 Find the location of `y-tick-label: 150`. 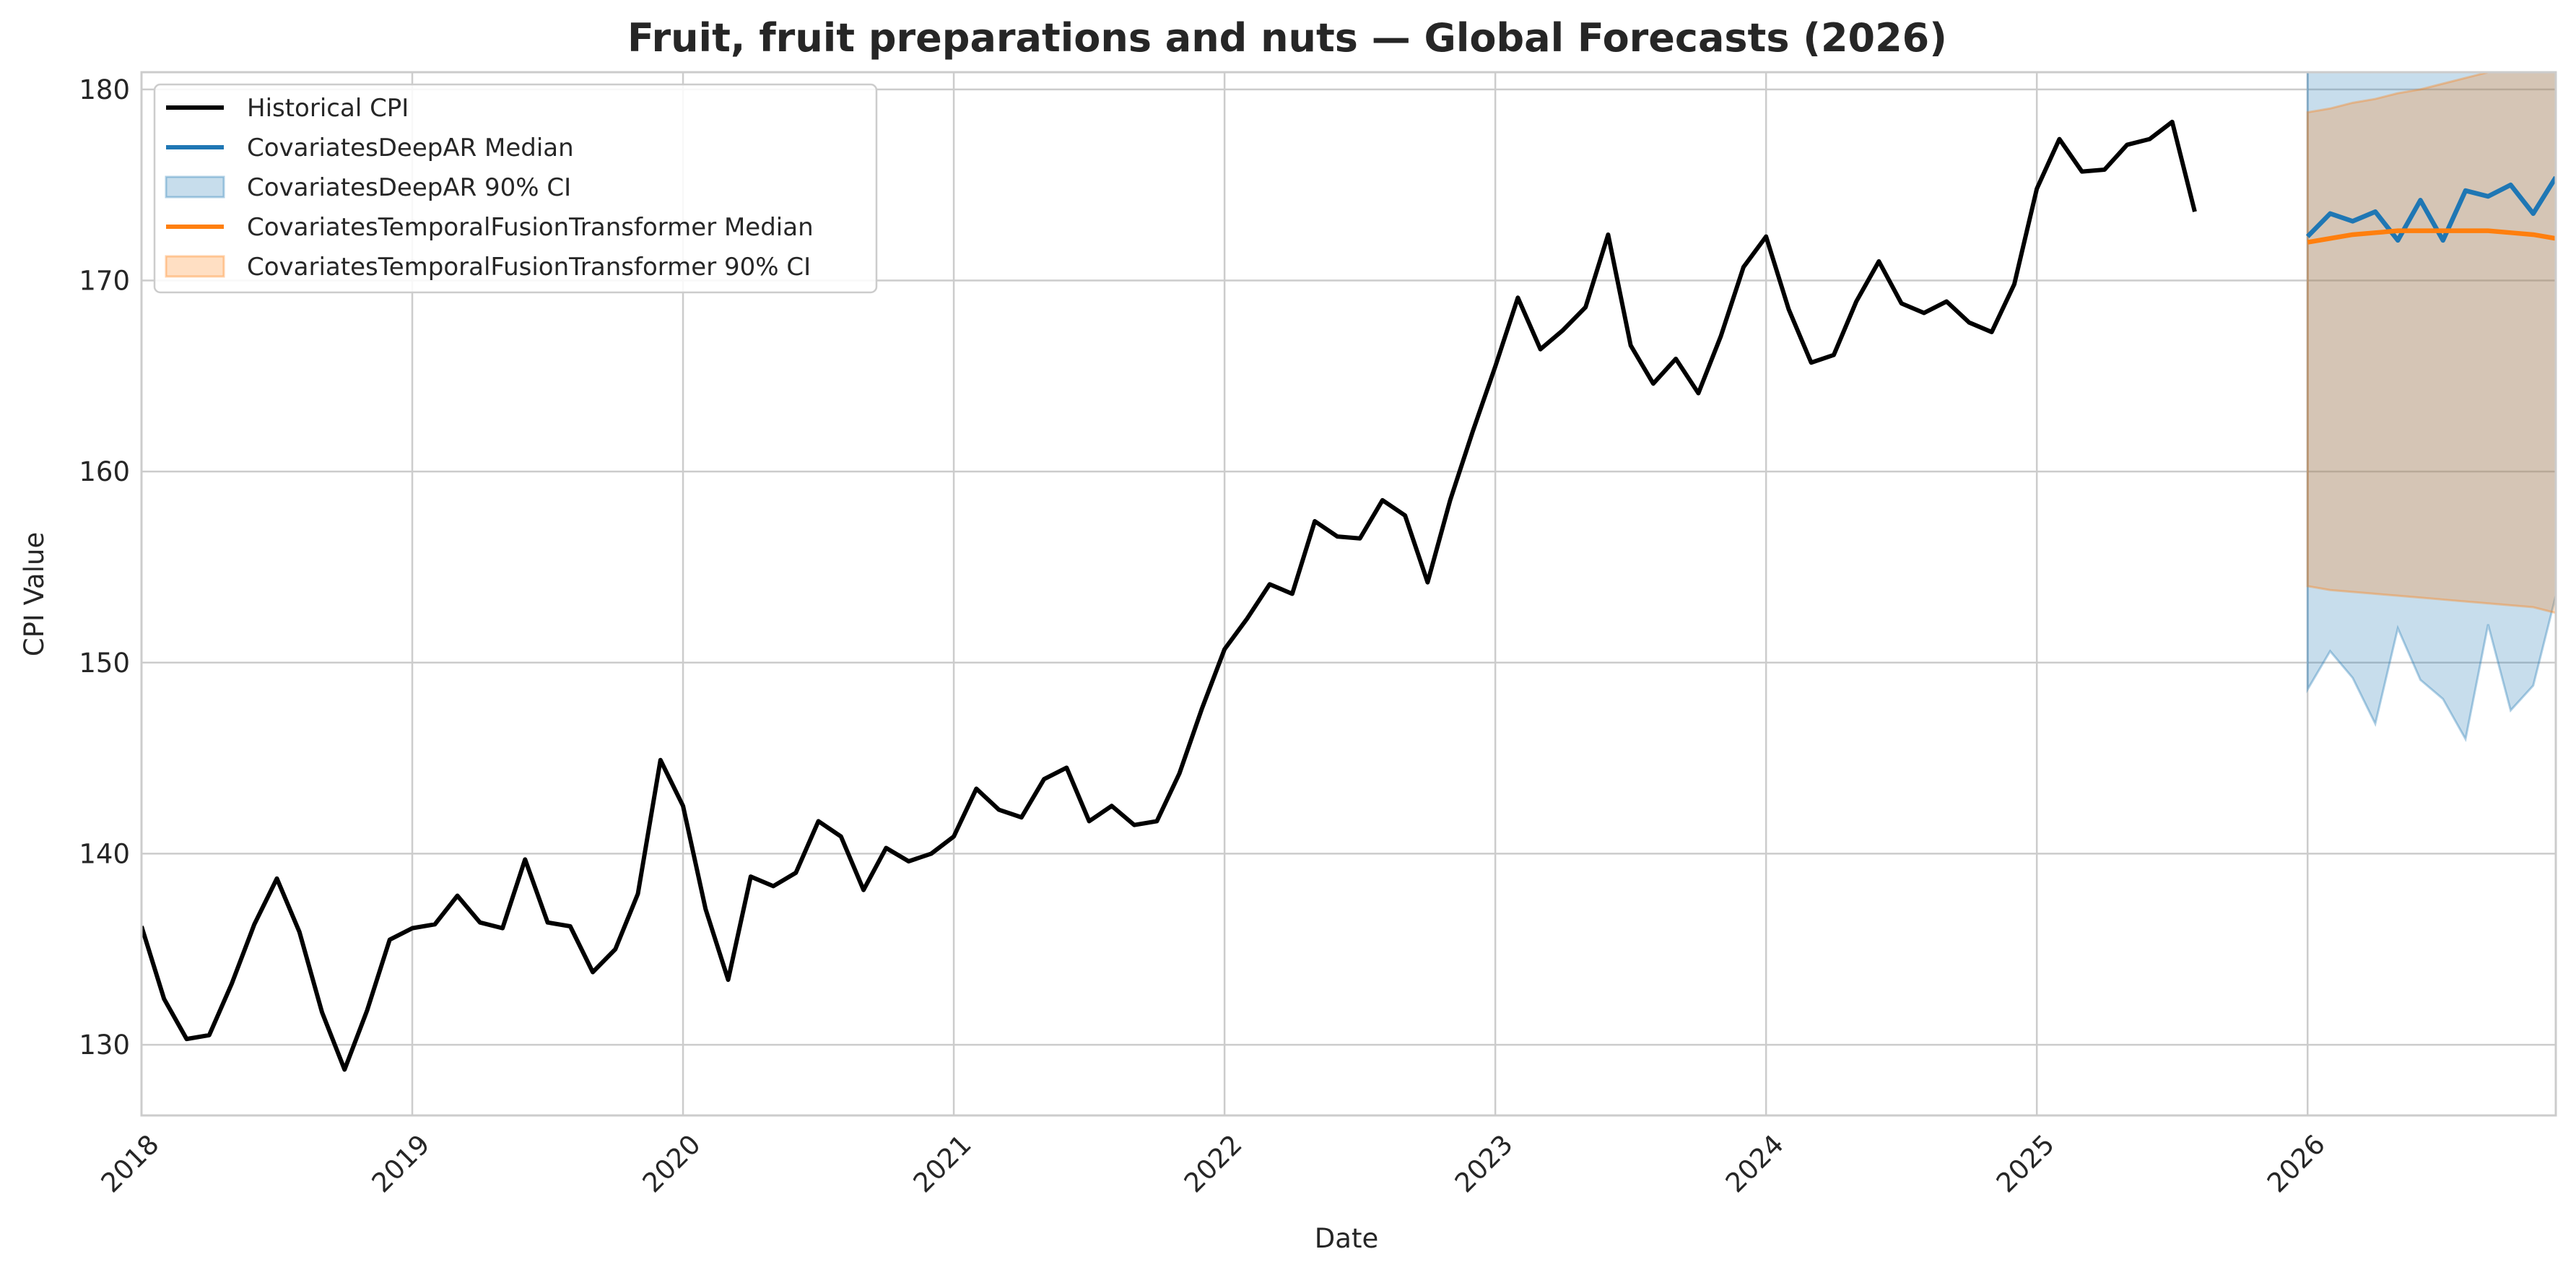

y-tick-label: 150 is located at coordinates (104, 663).